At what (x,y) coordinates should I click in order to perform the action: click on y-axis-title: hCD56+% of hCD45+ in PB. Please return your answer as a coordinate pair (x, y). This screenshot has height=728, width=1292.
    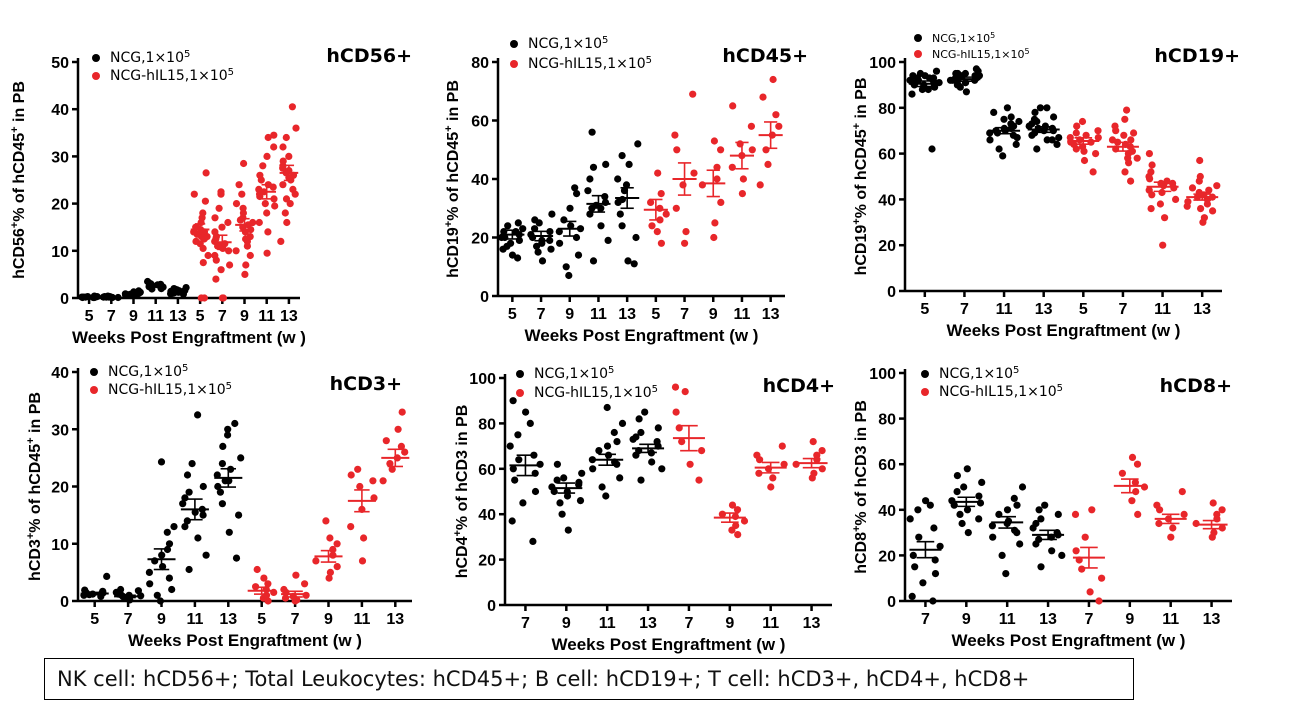
    Looking at the image, I should click on (18, 180).